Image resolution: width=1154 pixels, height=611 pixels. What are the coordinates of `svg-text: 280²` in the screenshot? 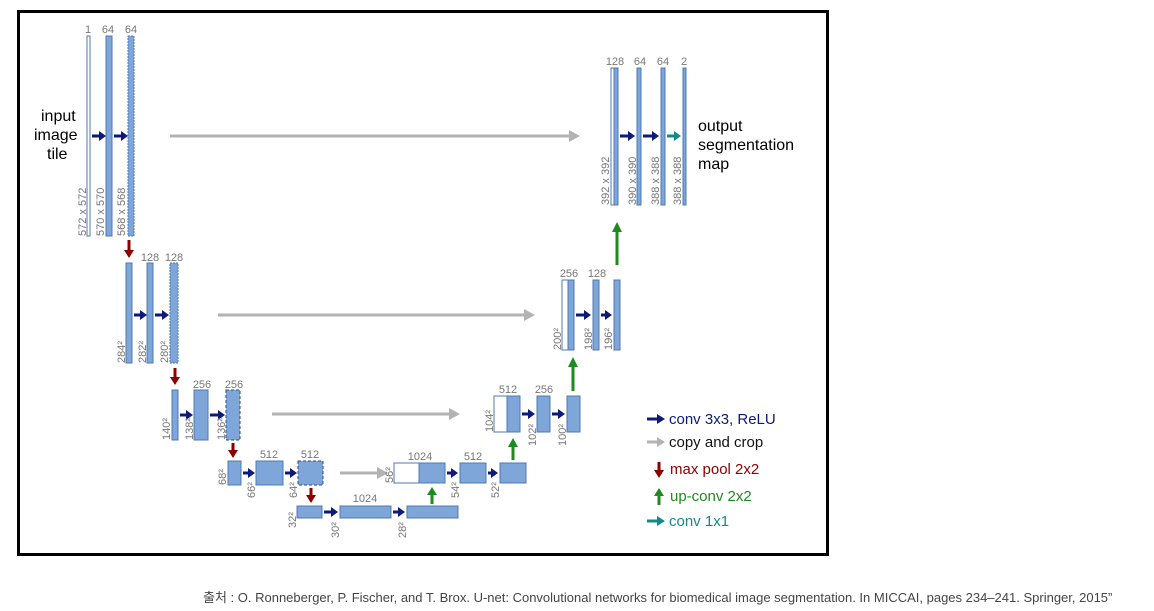 It's located at (165, 352).